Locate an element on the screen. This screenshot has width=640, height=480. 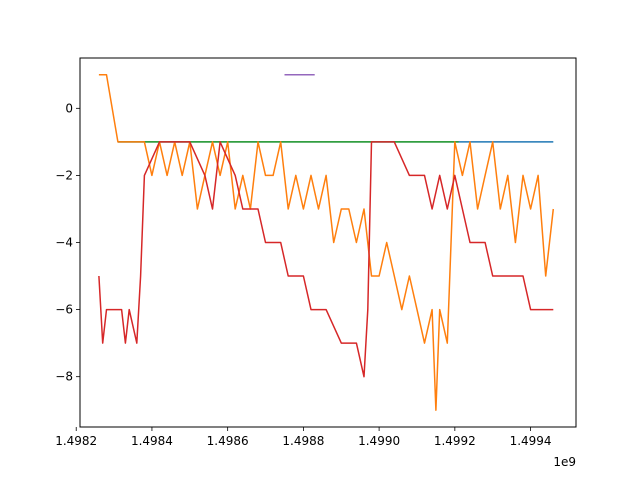
y-tick-label: −6 is located at coordinates (64, 310).